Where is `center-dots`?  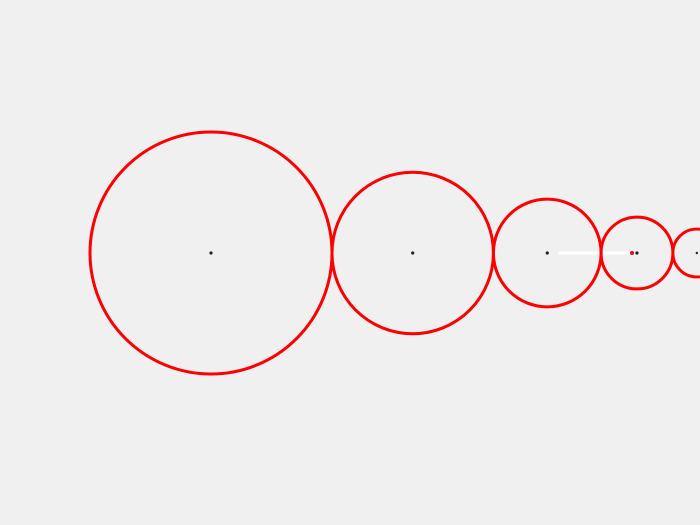
center-dots is located at coordinates (454, 253).